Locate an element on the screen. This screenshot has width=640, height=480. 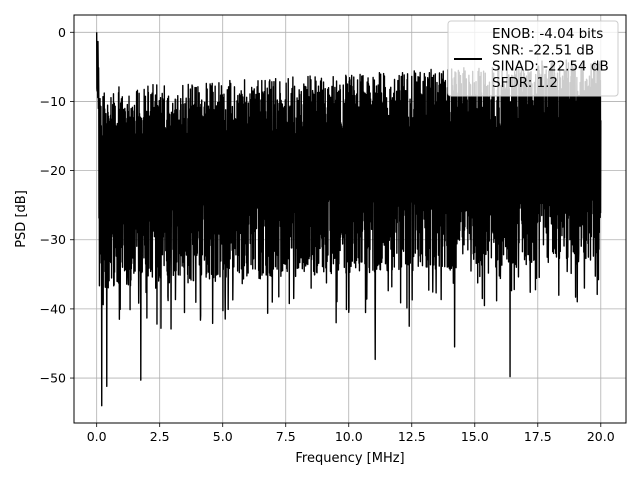
x-tick-label: 15.0 is located at coordinates (475, 436).